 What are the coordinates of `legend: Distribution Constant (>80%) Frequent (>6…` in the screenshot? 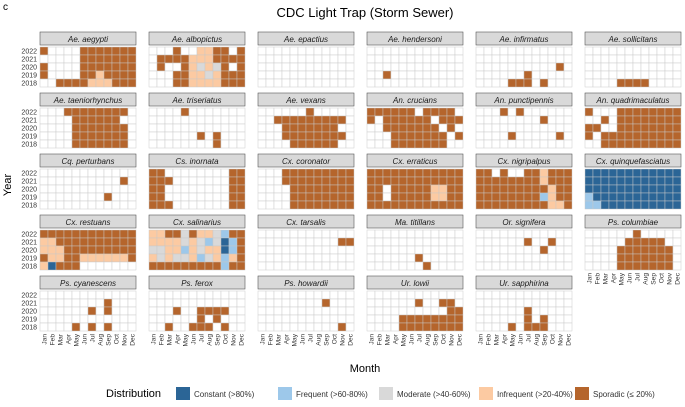 It's located at (380, 393).